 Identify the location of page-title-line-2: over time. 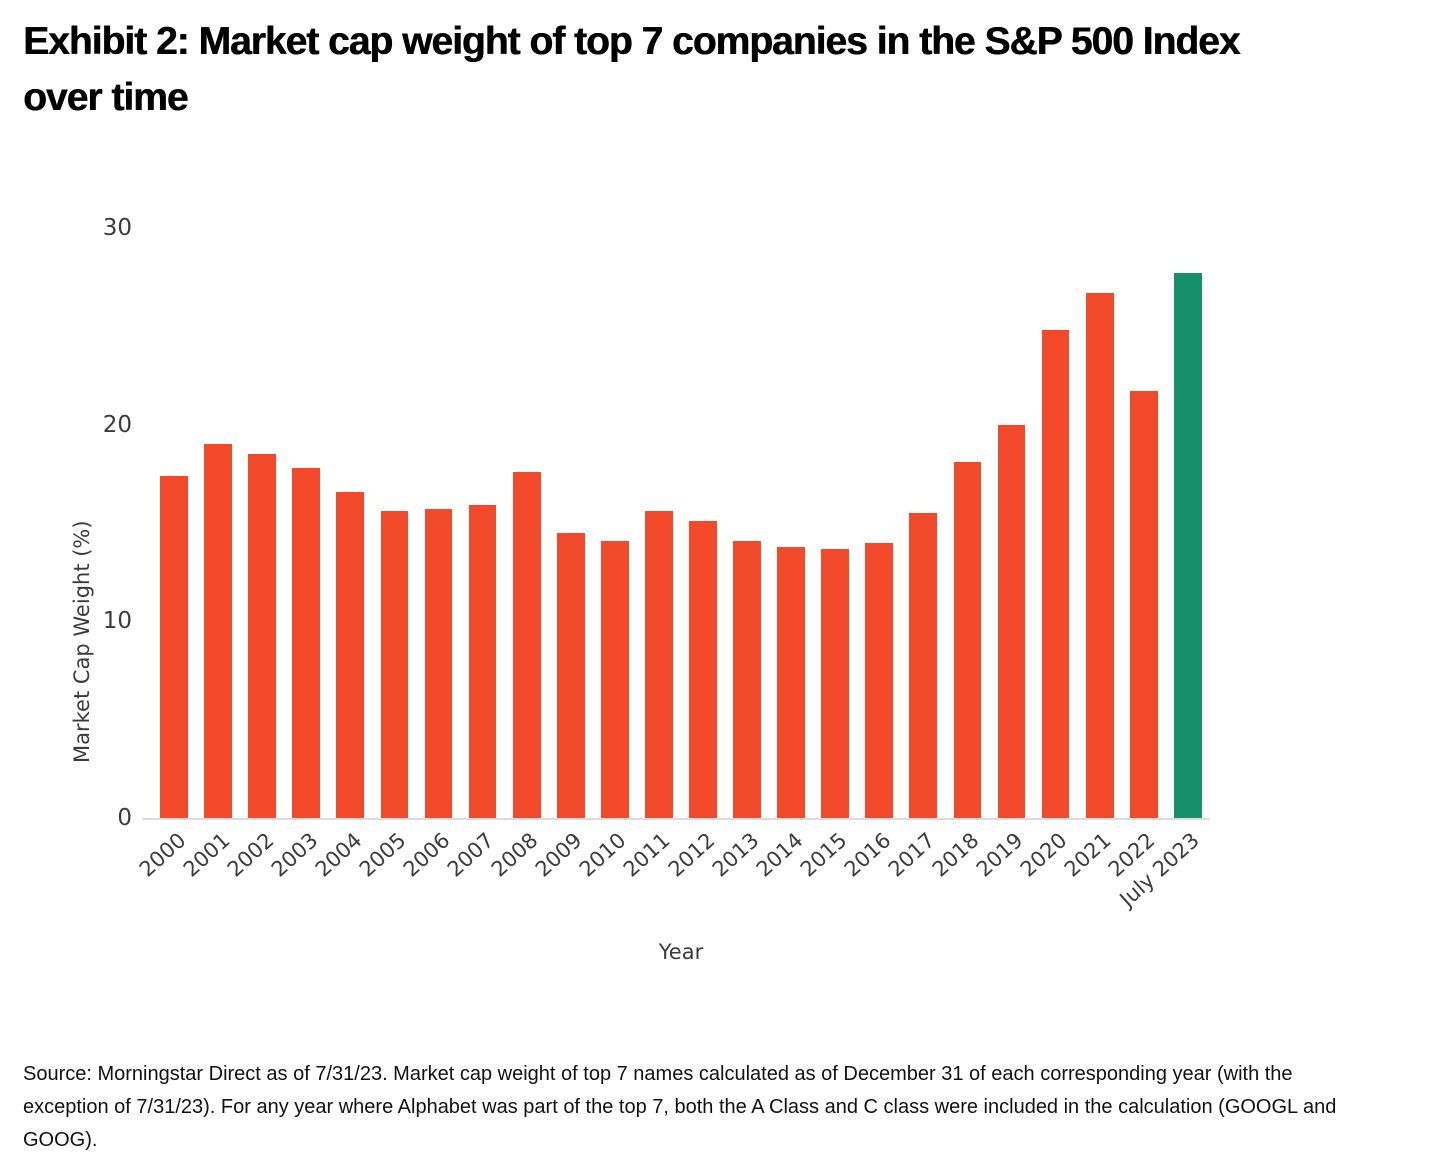
(105, 97).